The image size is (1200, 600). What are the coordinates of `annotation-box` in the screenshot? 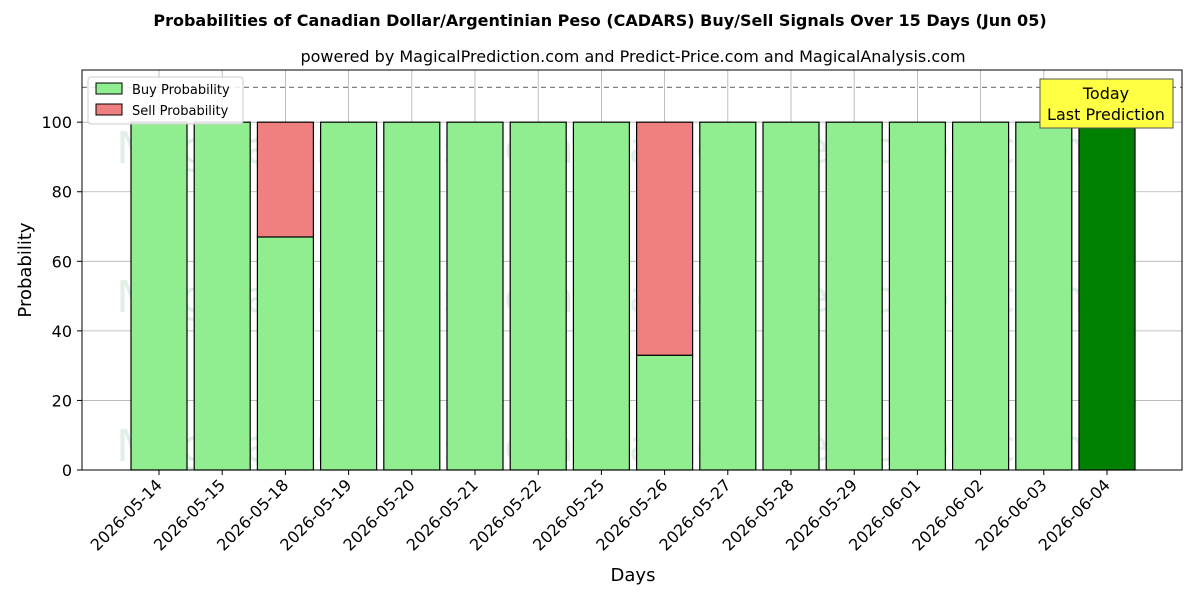 It's located at (1106, 103).